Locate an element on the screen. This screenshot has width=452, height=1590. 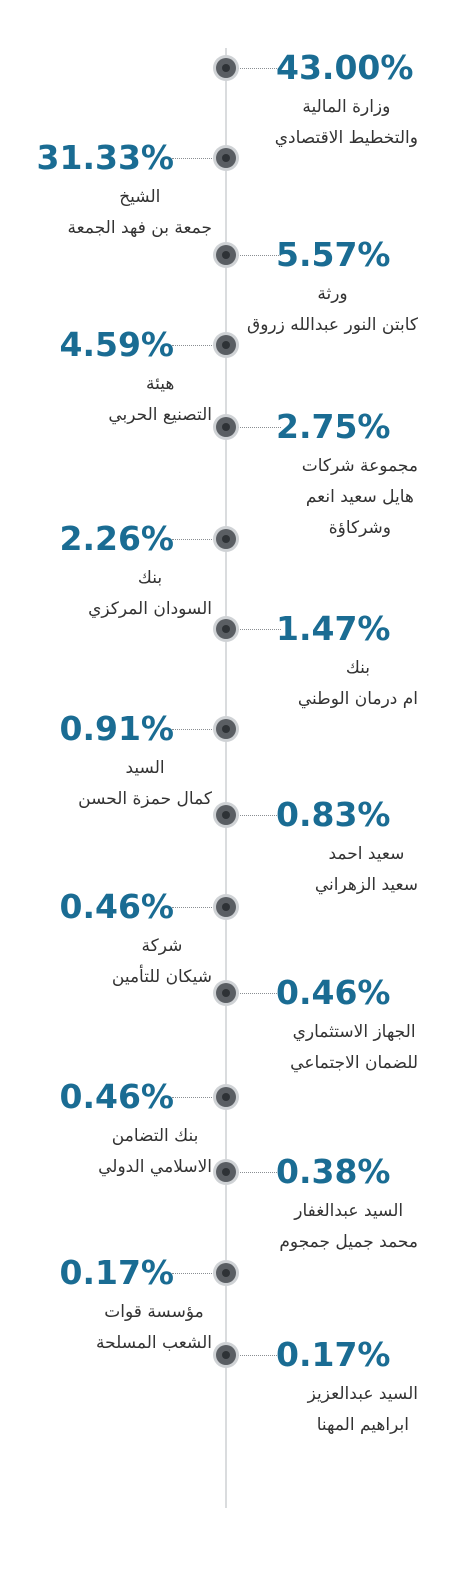
entry-name-line: شركة is located at coordinates (162, 946).